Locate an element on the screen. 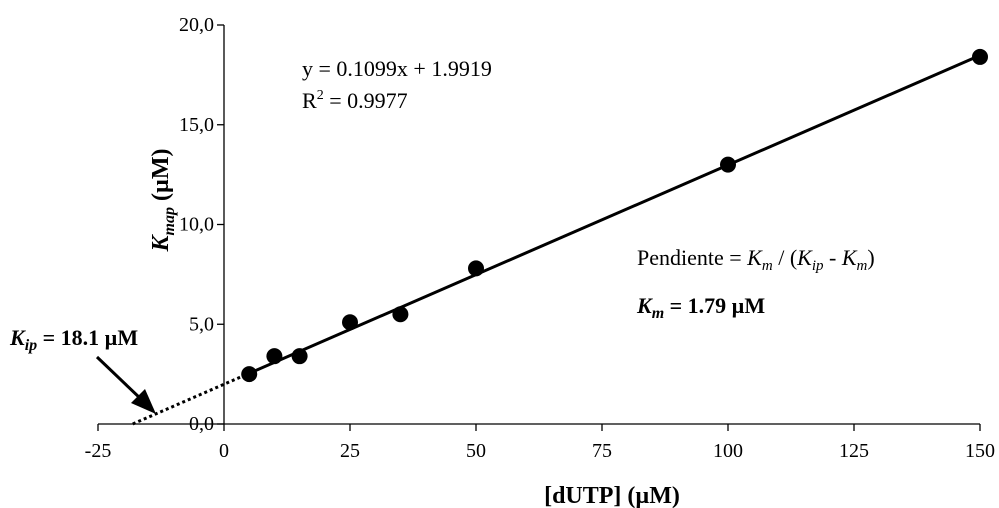 The height and width of the screenshot is (508, 999). x-ticks: -25 0 25 50 75 100 125 150 is located at coordinates (540, 443).